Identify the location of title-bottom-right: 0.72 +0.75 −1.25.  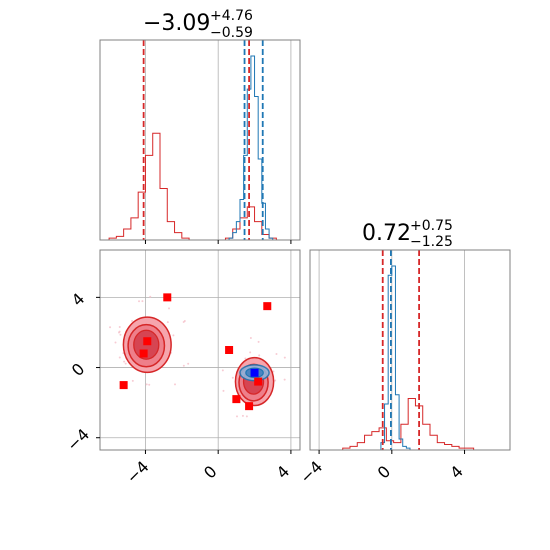
(407, 234).